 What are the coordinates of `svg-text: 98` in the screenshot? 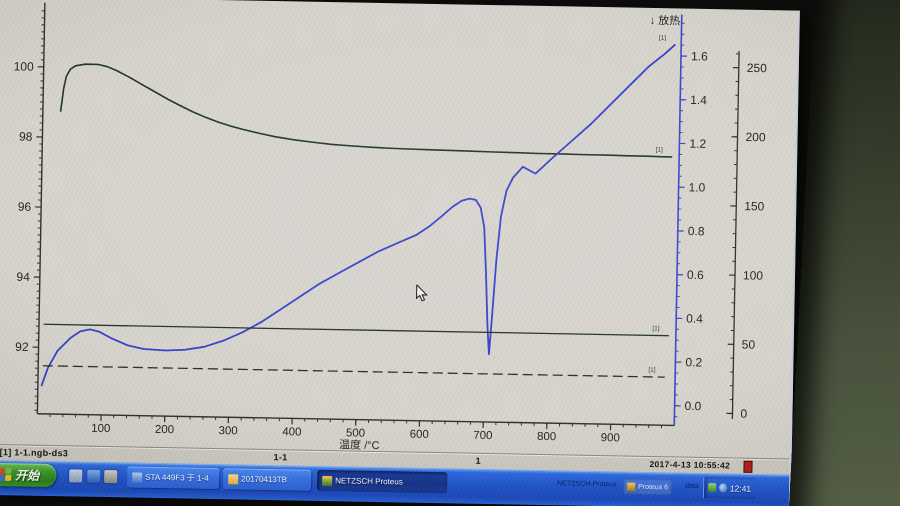 It's located at (26, 137).